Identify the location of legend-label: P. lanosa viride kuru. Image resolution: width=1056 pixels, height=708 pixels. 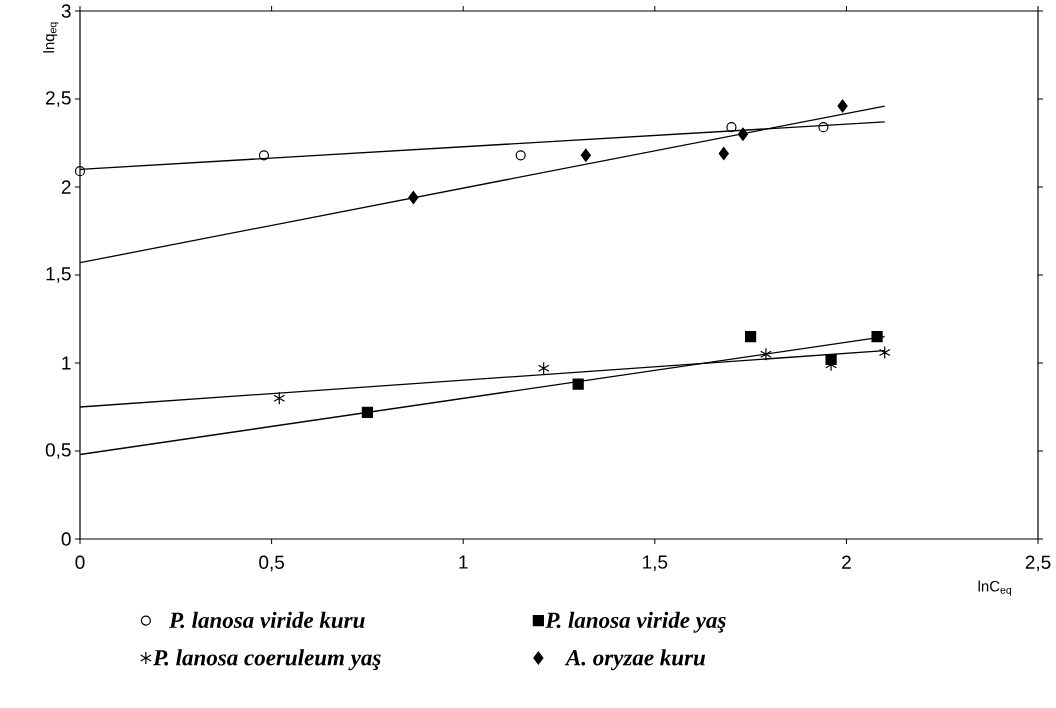
(266, 620).